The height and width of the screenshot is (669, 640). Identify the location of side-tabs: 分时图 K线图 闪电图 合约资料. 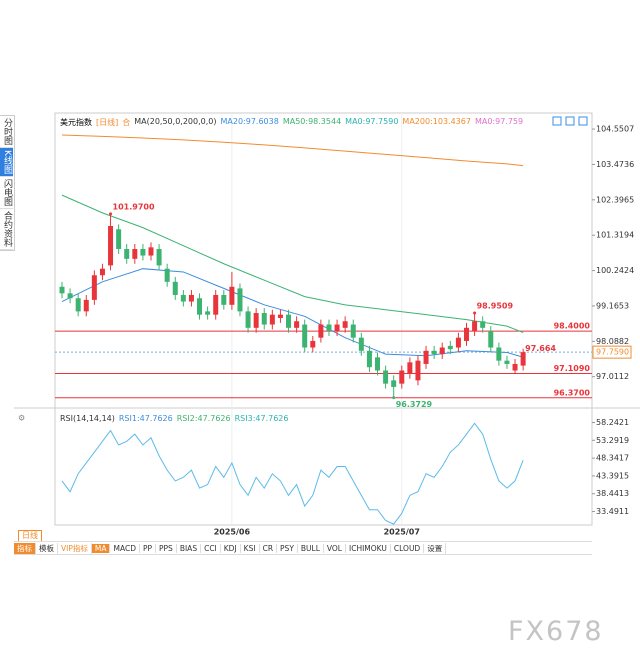
(7, 183).